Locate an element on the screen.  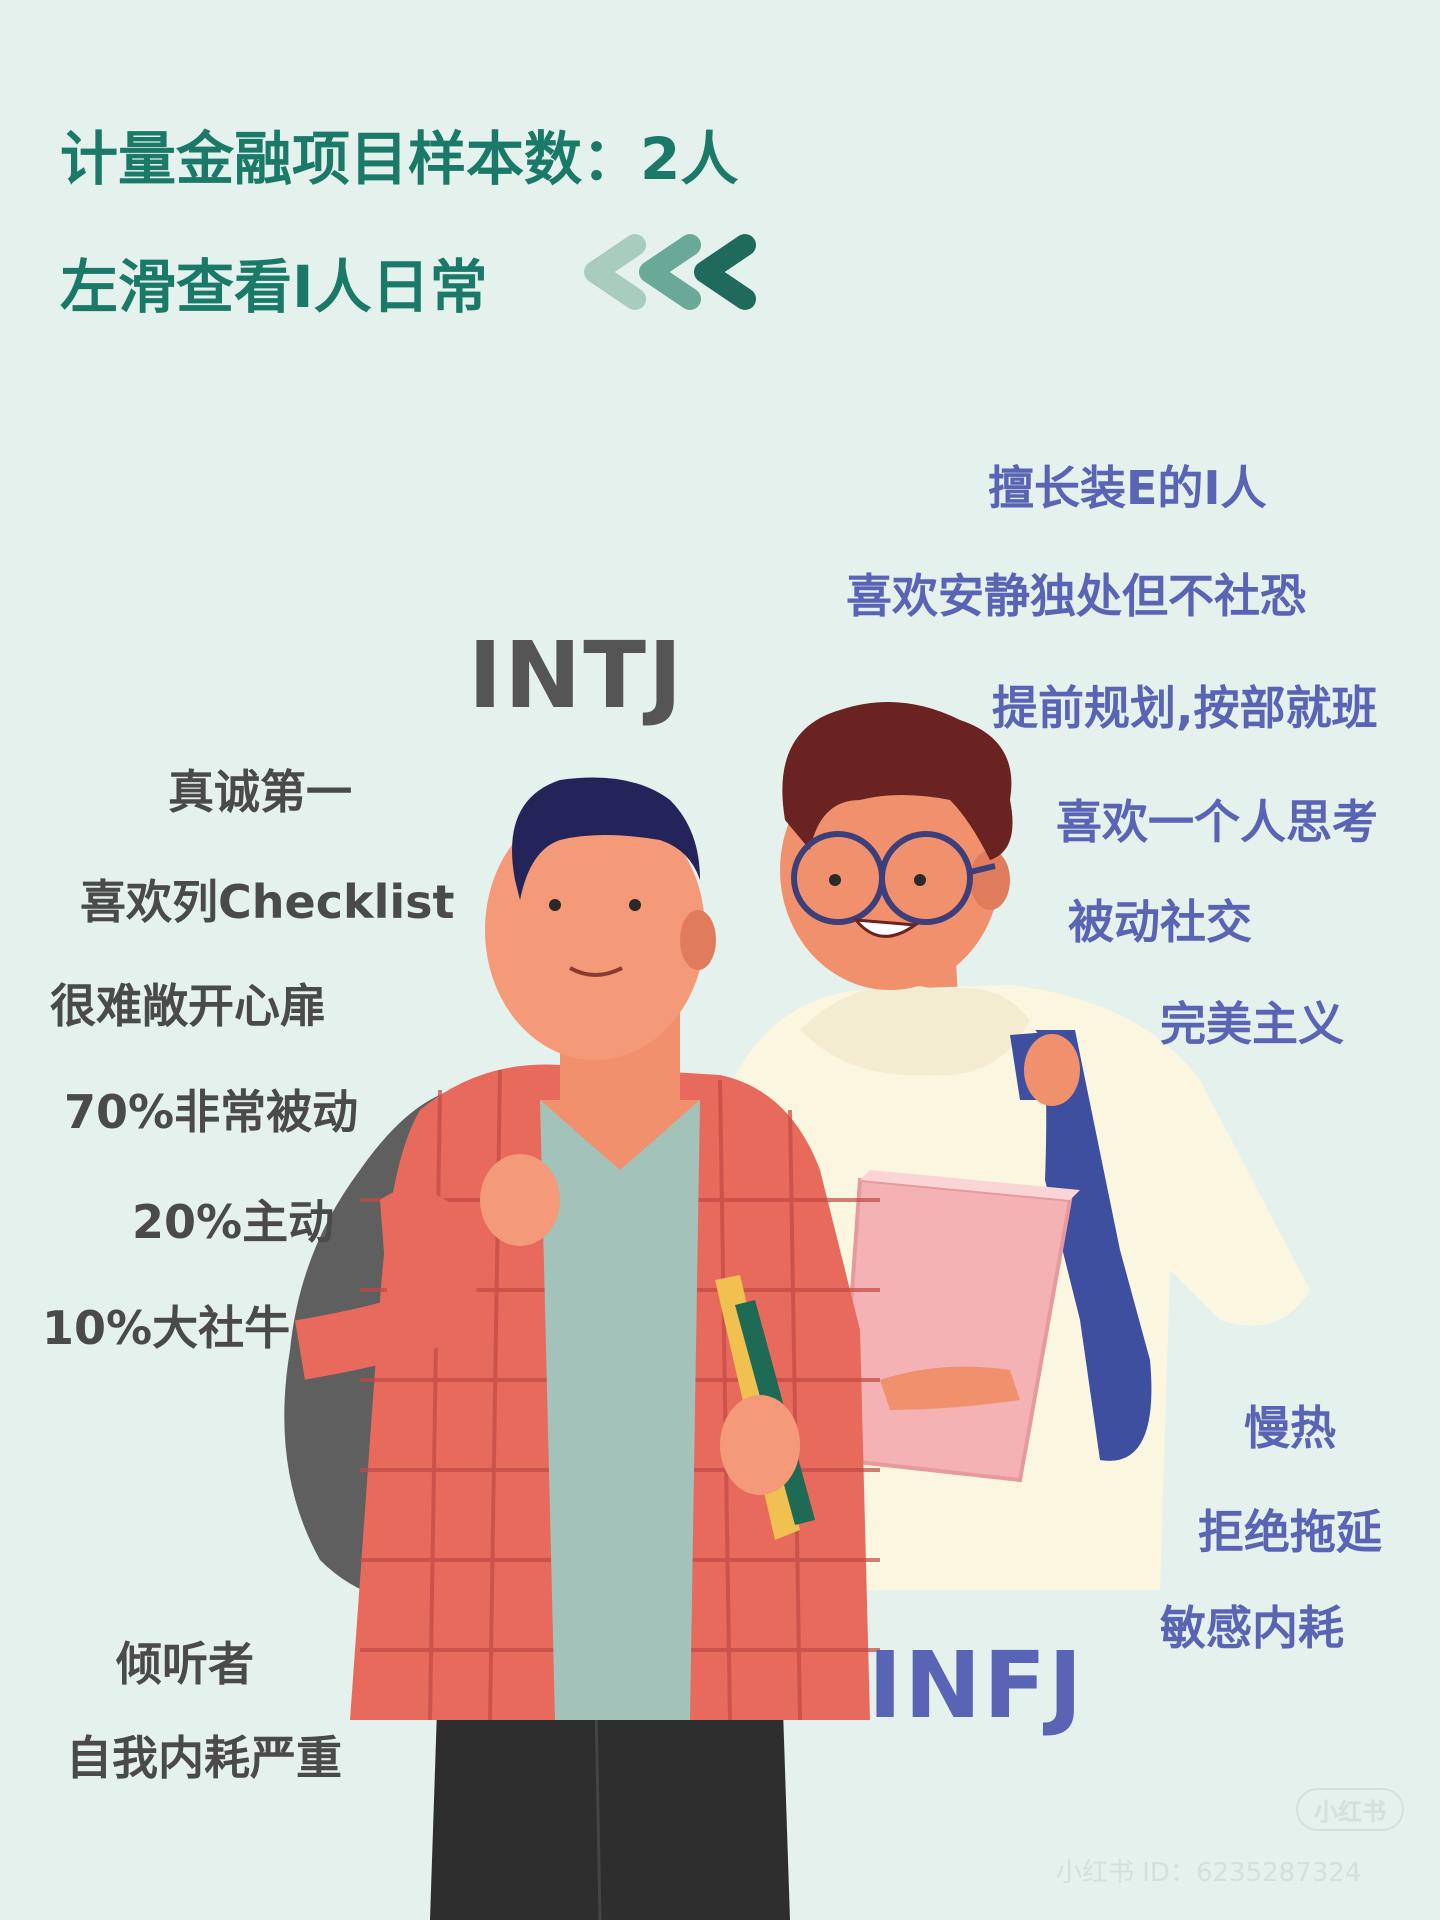
page-subtitle: 左滑查看I人日常 is located at coordinates (274, 287).